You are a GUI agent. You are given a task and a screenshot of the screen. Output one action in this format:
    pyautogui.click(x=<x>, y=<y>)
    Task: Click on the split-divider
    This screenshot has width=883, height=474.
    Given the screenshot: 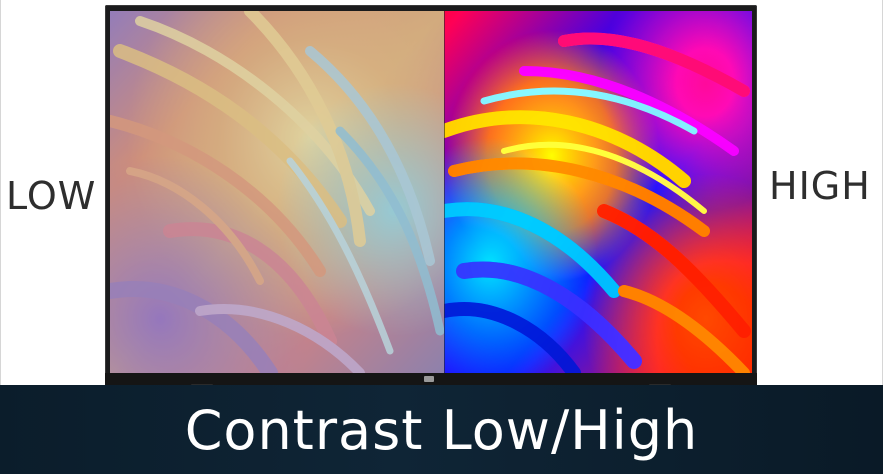 What is the action you would take?
    pyautogui.click(x=444, y=192)
    